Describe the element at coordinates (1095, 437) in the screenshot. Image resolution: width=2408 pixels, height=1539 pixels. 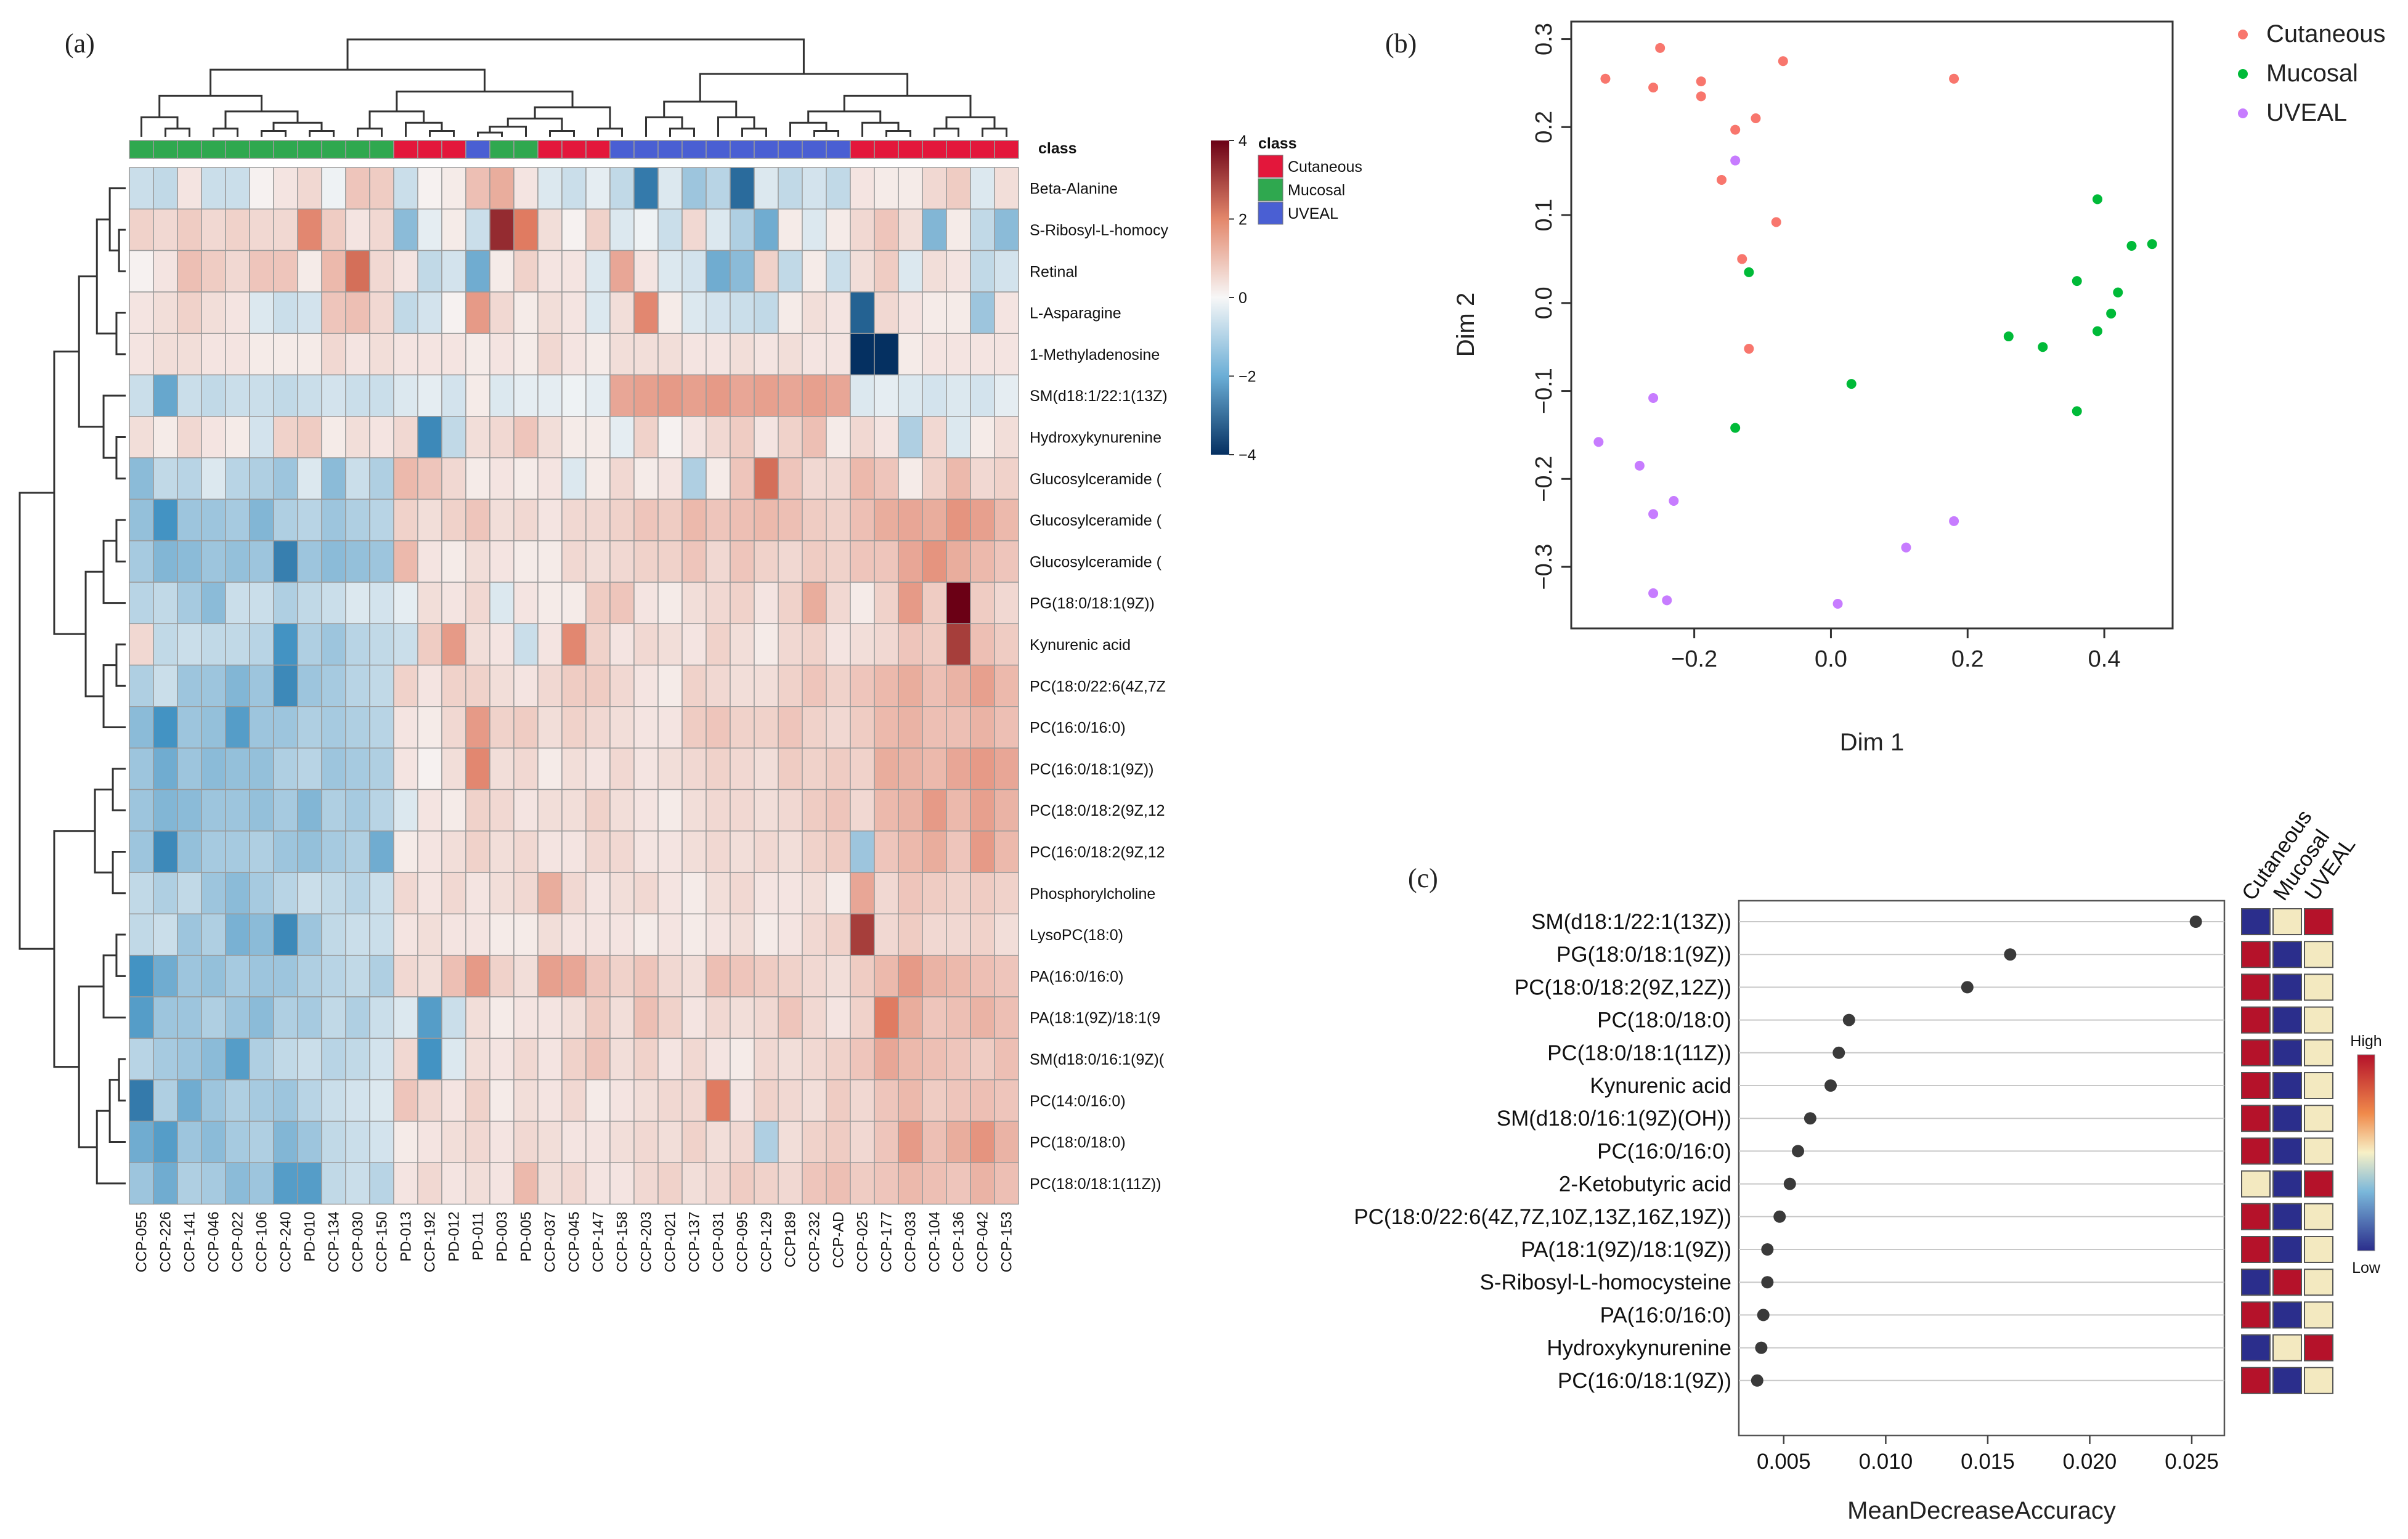
I see `heatmap-row-label: Hydroxykynurenine` at that location.